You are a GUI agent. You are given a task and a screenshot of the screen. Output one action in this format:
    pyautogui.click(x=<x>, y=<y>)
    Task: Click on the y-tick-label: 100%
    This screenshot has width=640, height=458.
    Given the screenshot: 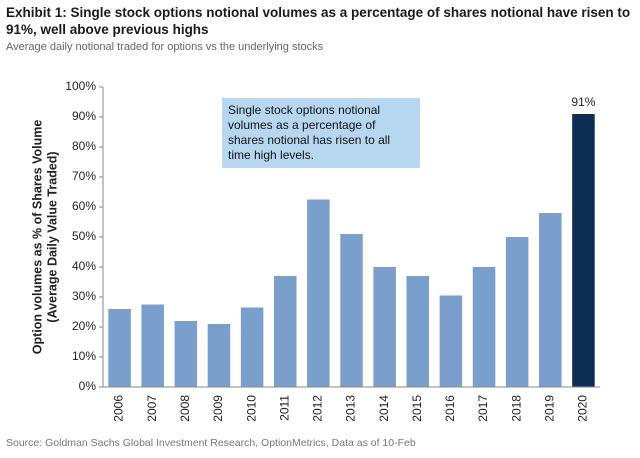 What is the action you would take?
    pyautogui.click(x=80, y=86)
    